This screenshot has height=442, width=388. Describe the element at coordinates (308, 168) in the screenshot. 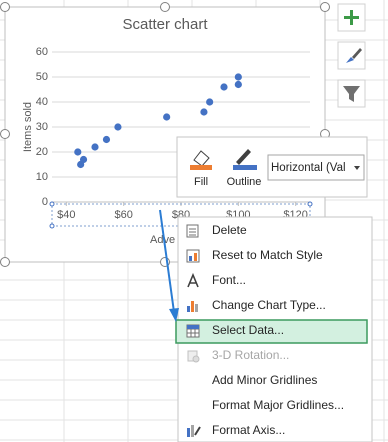

I see `dropdown-text: Horizontal (Val` at that location.